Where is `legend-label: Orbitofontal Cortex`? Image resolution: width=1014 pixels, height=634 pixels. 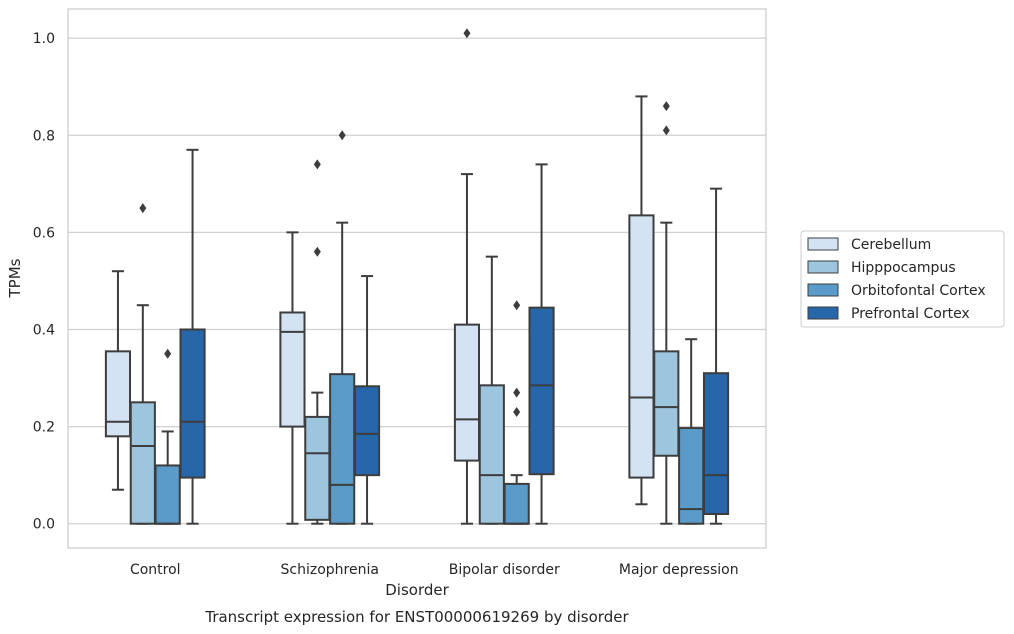 legend-label: Orbitofontal Cortex is located at coordinates (918, 291).